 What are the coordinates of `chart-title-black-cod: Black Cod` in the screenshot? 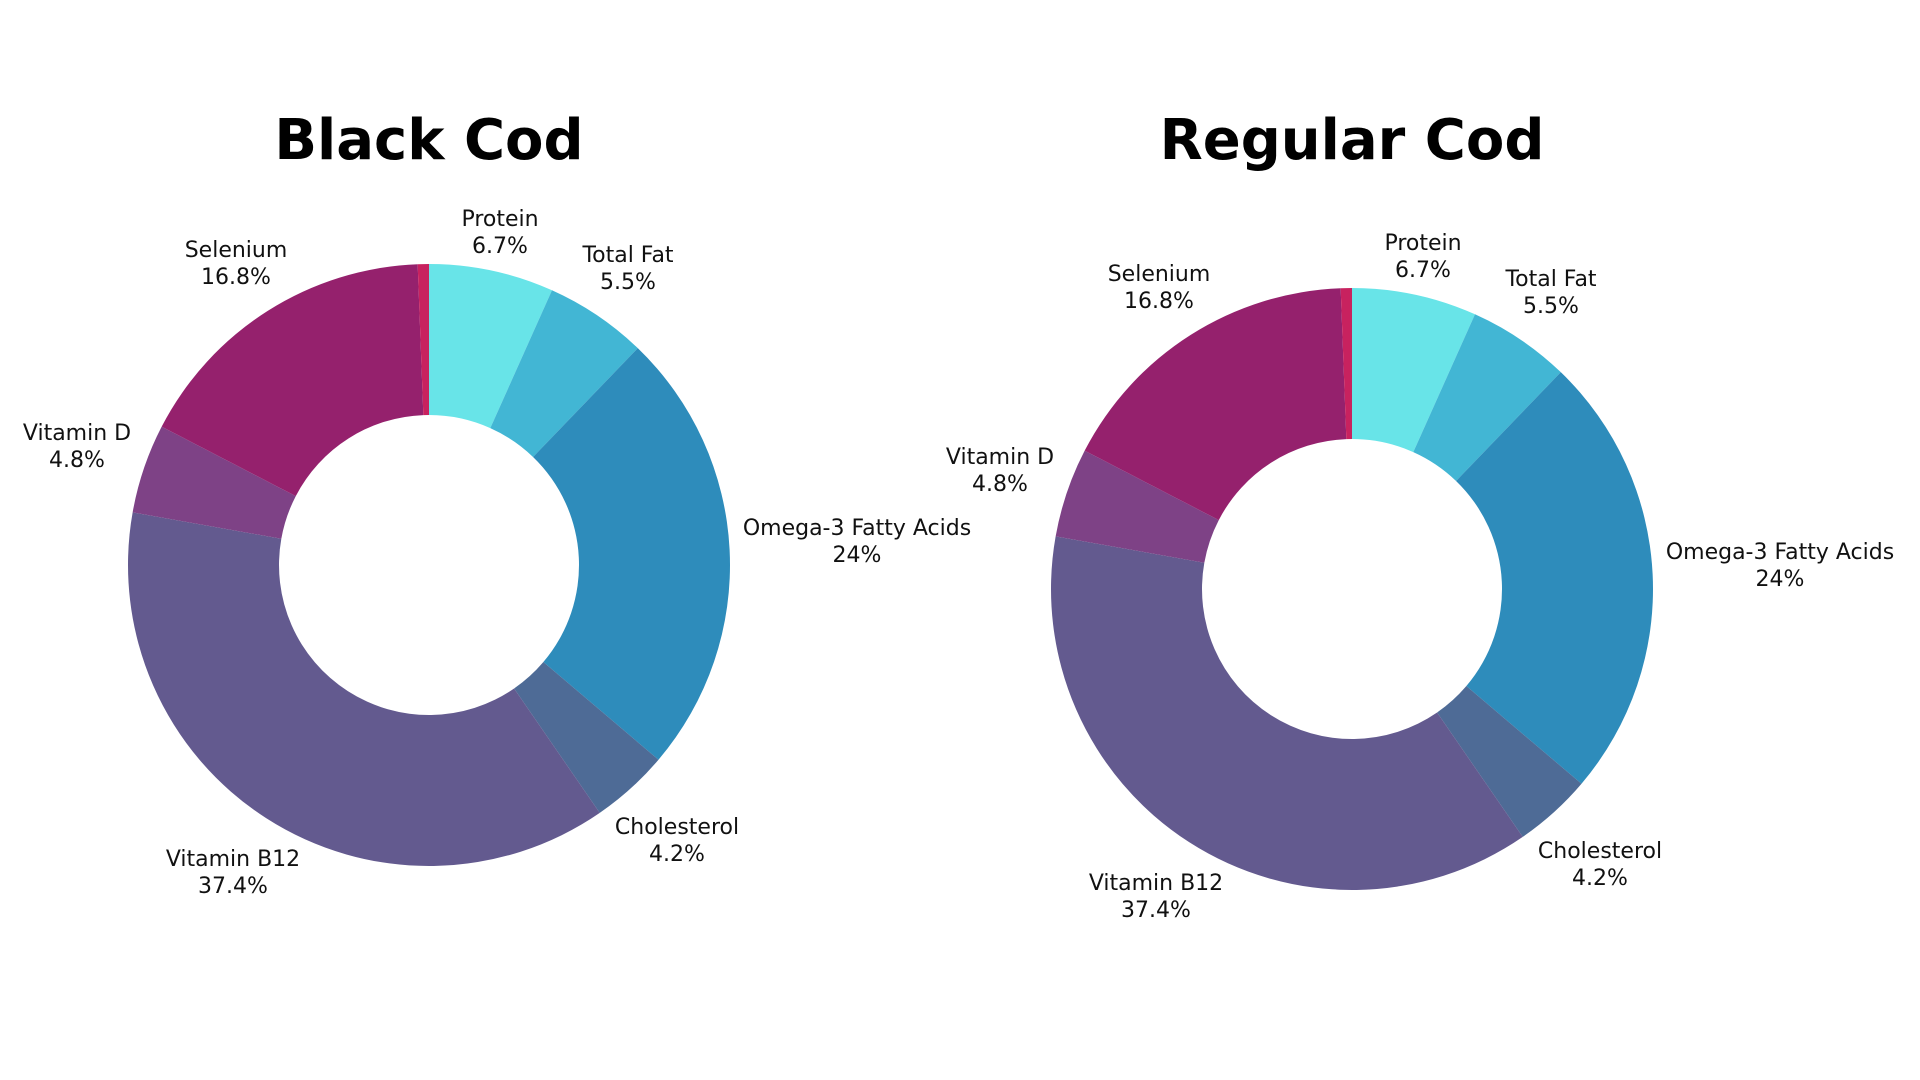 It's located at (429, 140).